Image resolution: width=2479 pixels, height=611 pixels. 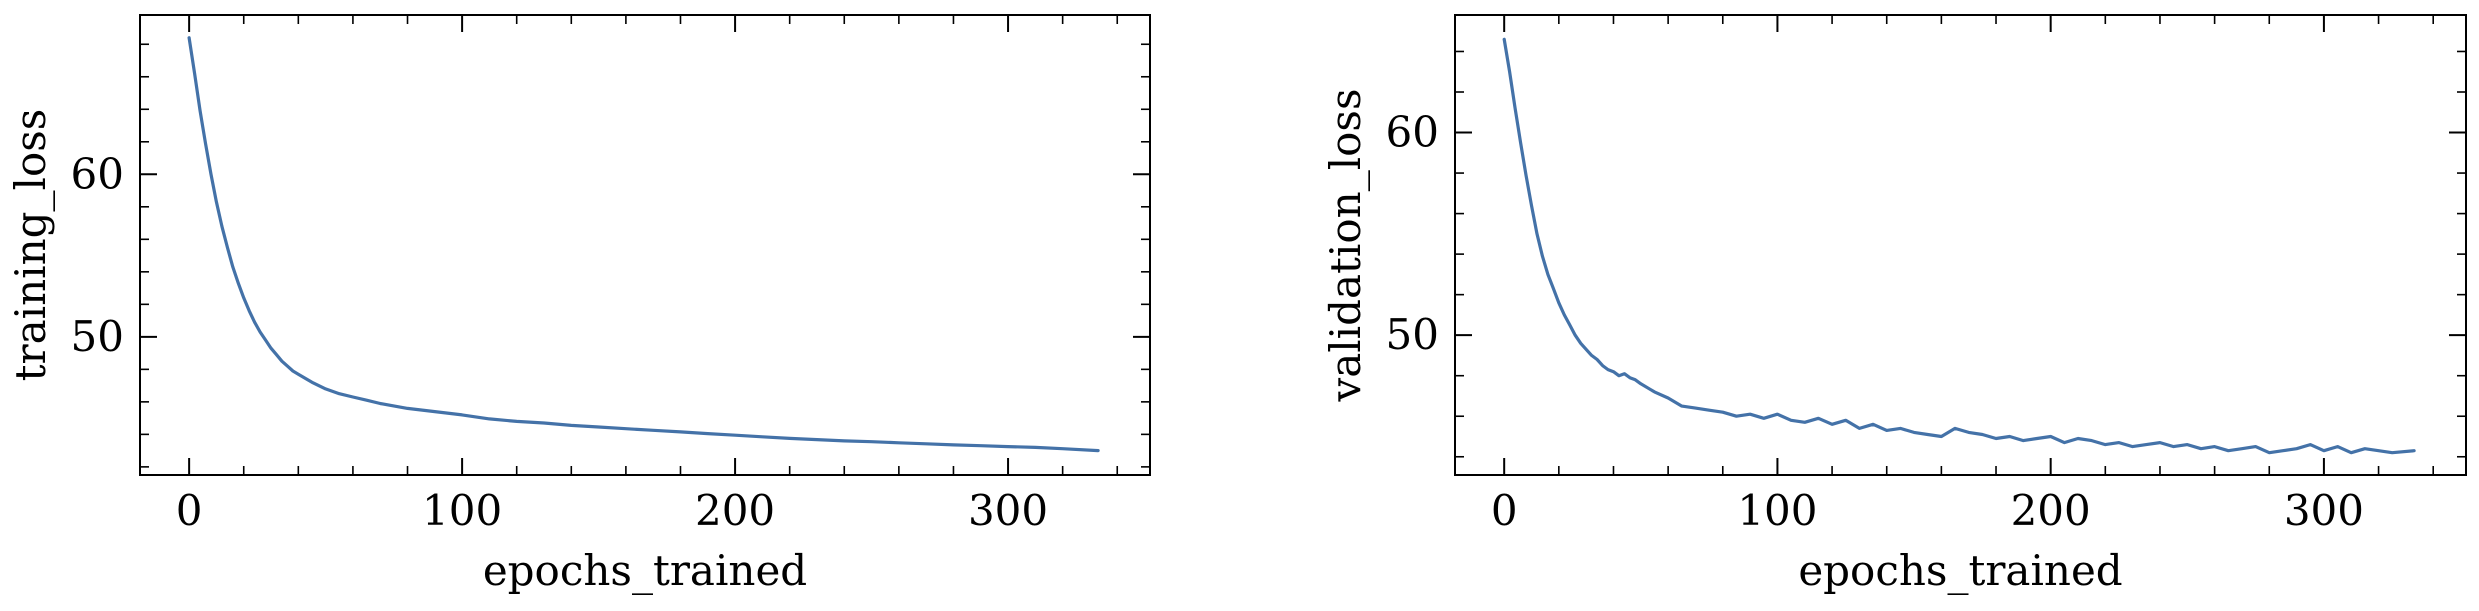 I want to click on y-axis-label: training_loss, so click(x=30, y=245).